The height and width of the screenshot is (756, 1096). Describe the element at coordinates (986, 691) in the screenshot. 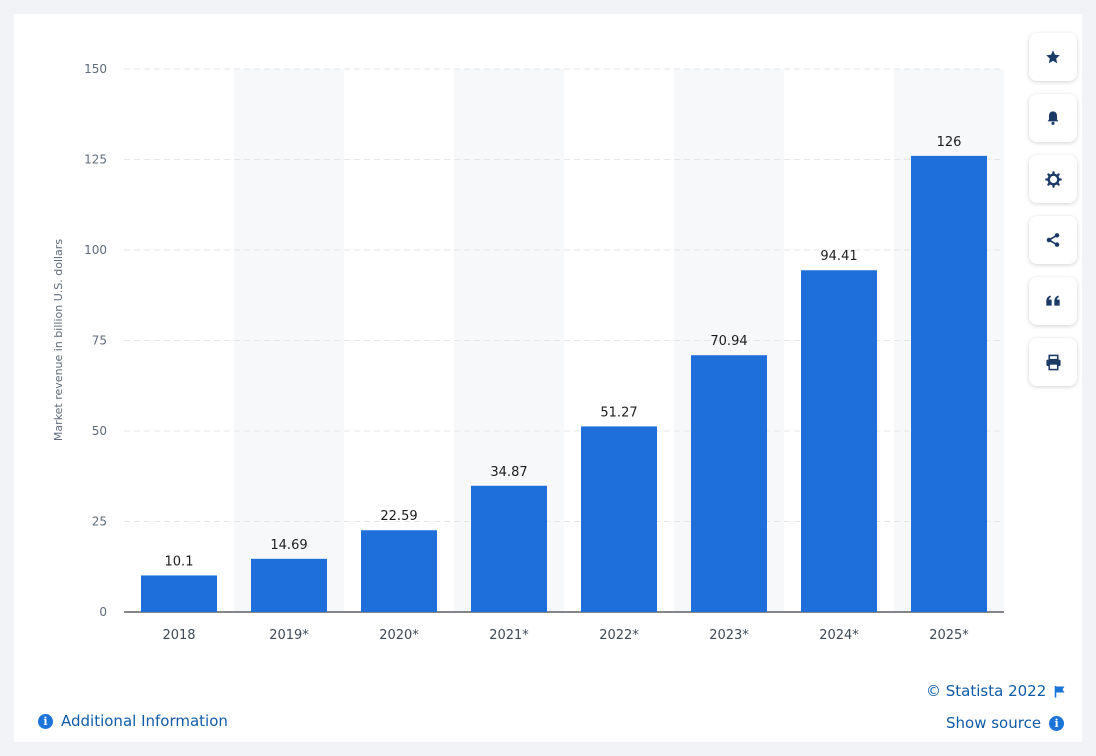

I see `copyright-text: © Statista 2022` at that location.